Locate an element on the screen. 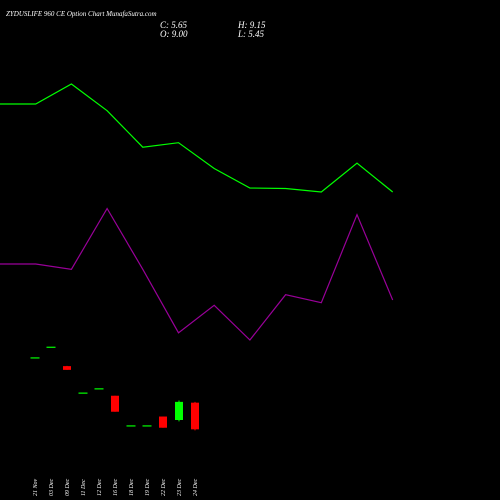 This screenshot has width=500, height=500. x-tick-label: 09 Dec is located at coordinates (68, 487).